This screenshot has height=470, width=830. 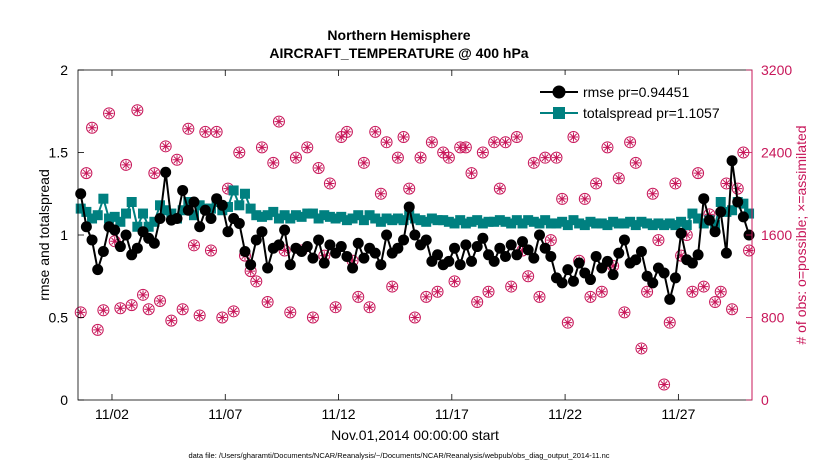 What do you see at coordinates (636, 92) in the screenshot?
I see `legend-rmse-label: rmse pr=0.94451` at bounding box center [636, 92].